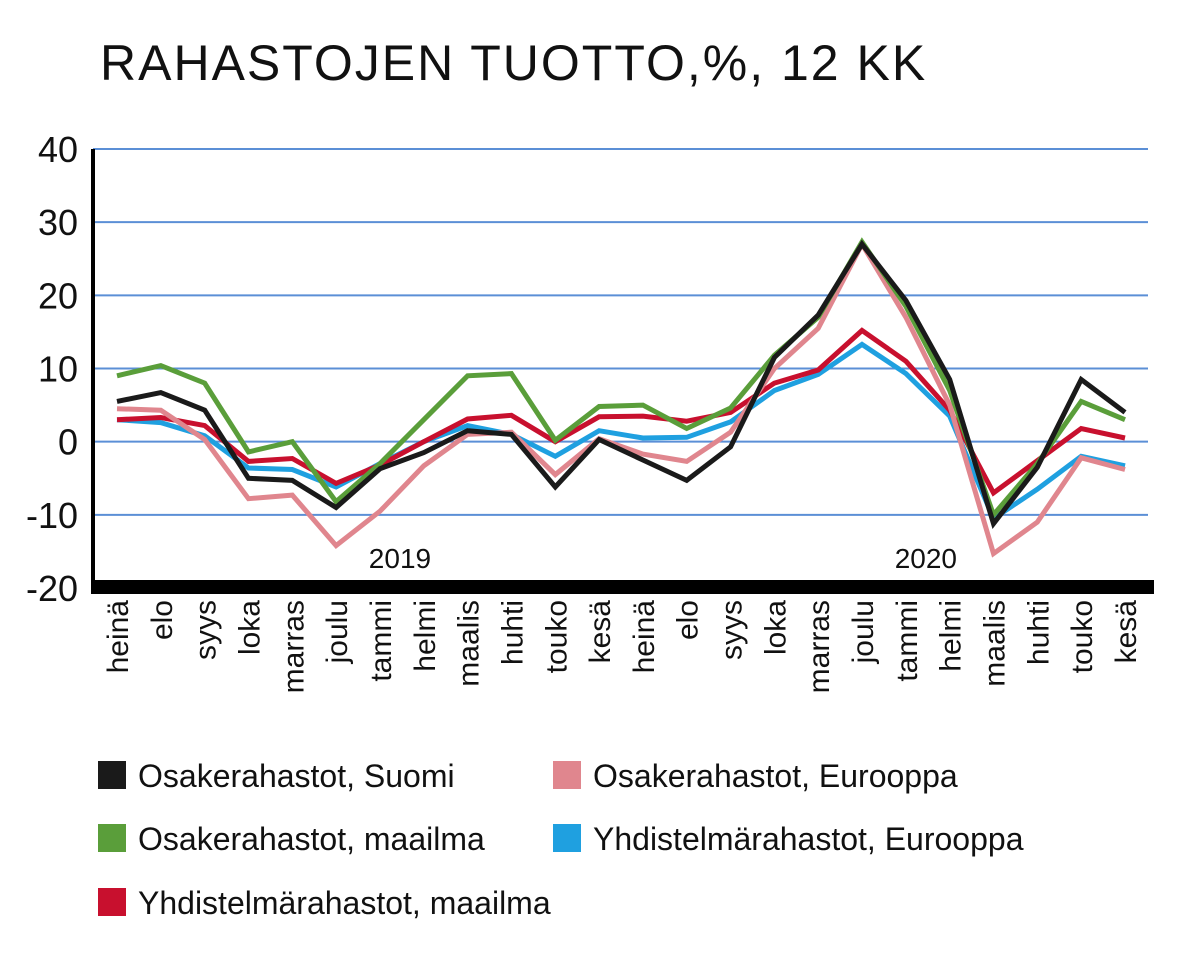 This screenshot has height=971, width=1200. Describe the element at coordinates (311, 839) in the screenshot. I see `legend-label: Osakerahastot, maailma` at that location.